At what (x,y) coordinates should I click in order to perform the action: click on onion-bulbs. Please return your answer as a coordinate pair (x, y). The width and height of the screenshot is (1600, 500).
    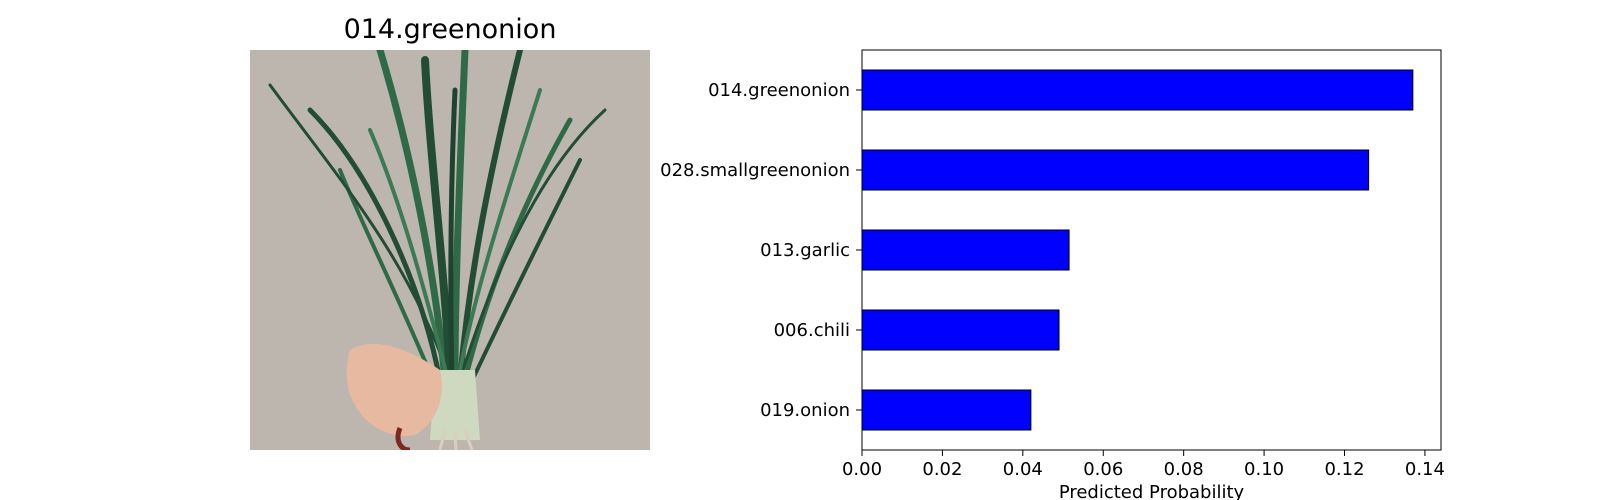
    Looking at the image, I should click on (455, 410).